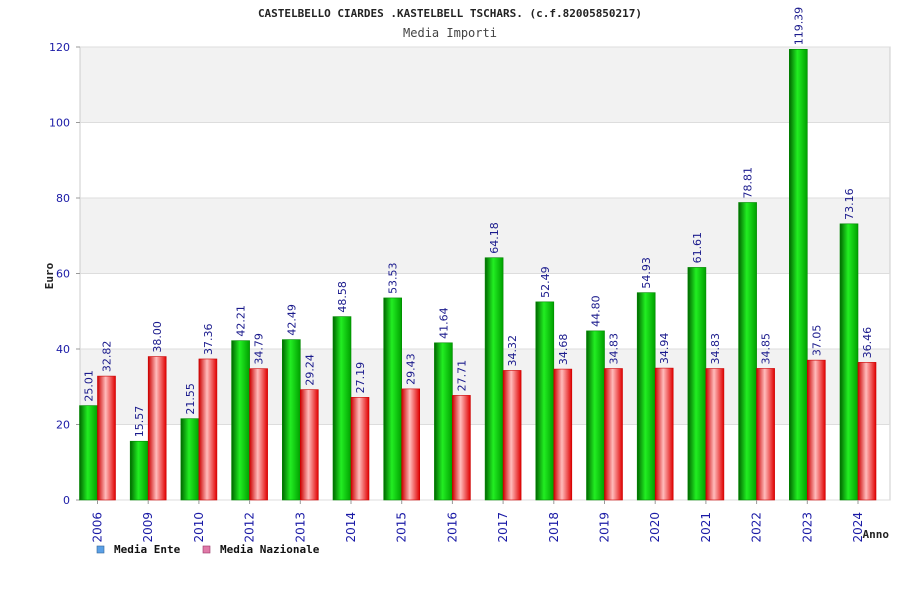 The width and height of the screenshot is (900, 600). What do you see at coordinates (494, 379) in the screenshot?
I see `bar-media-ente-2017` at bounding box center [494, 379].